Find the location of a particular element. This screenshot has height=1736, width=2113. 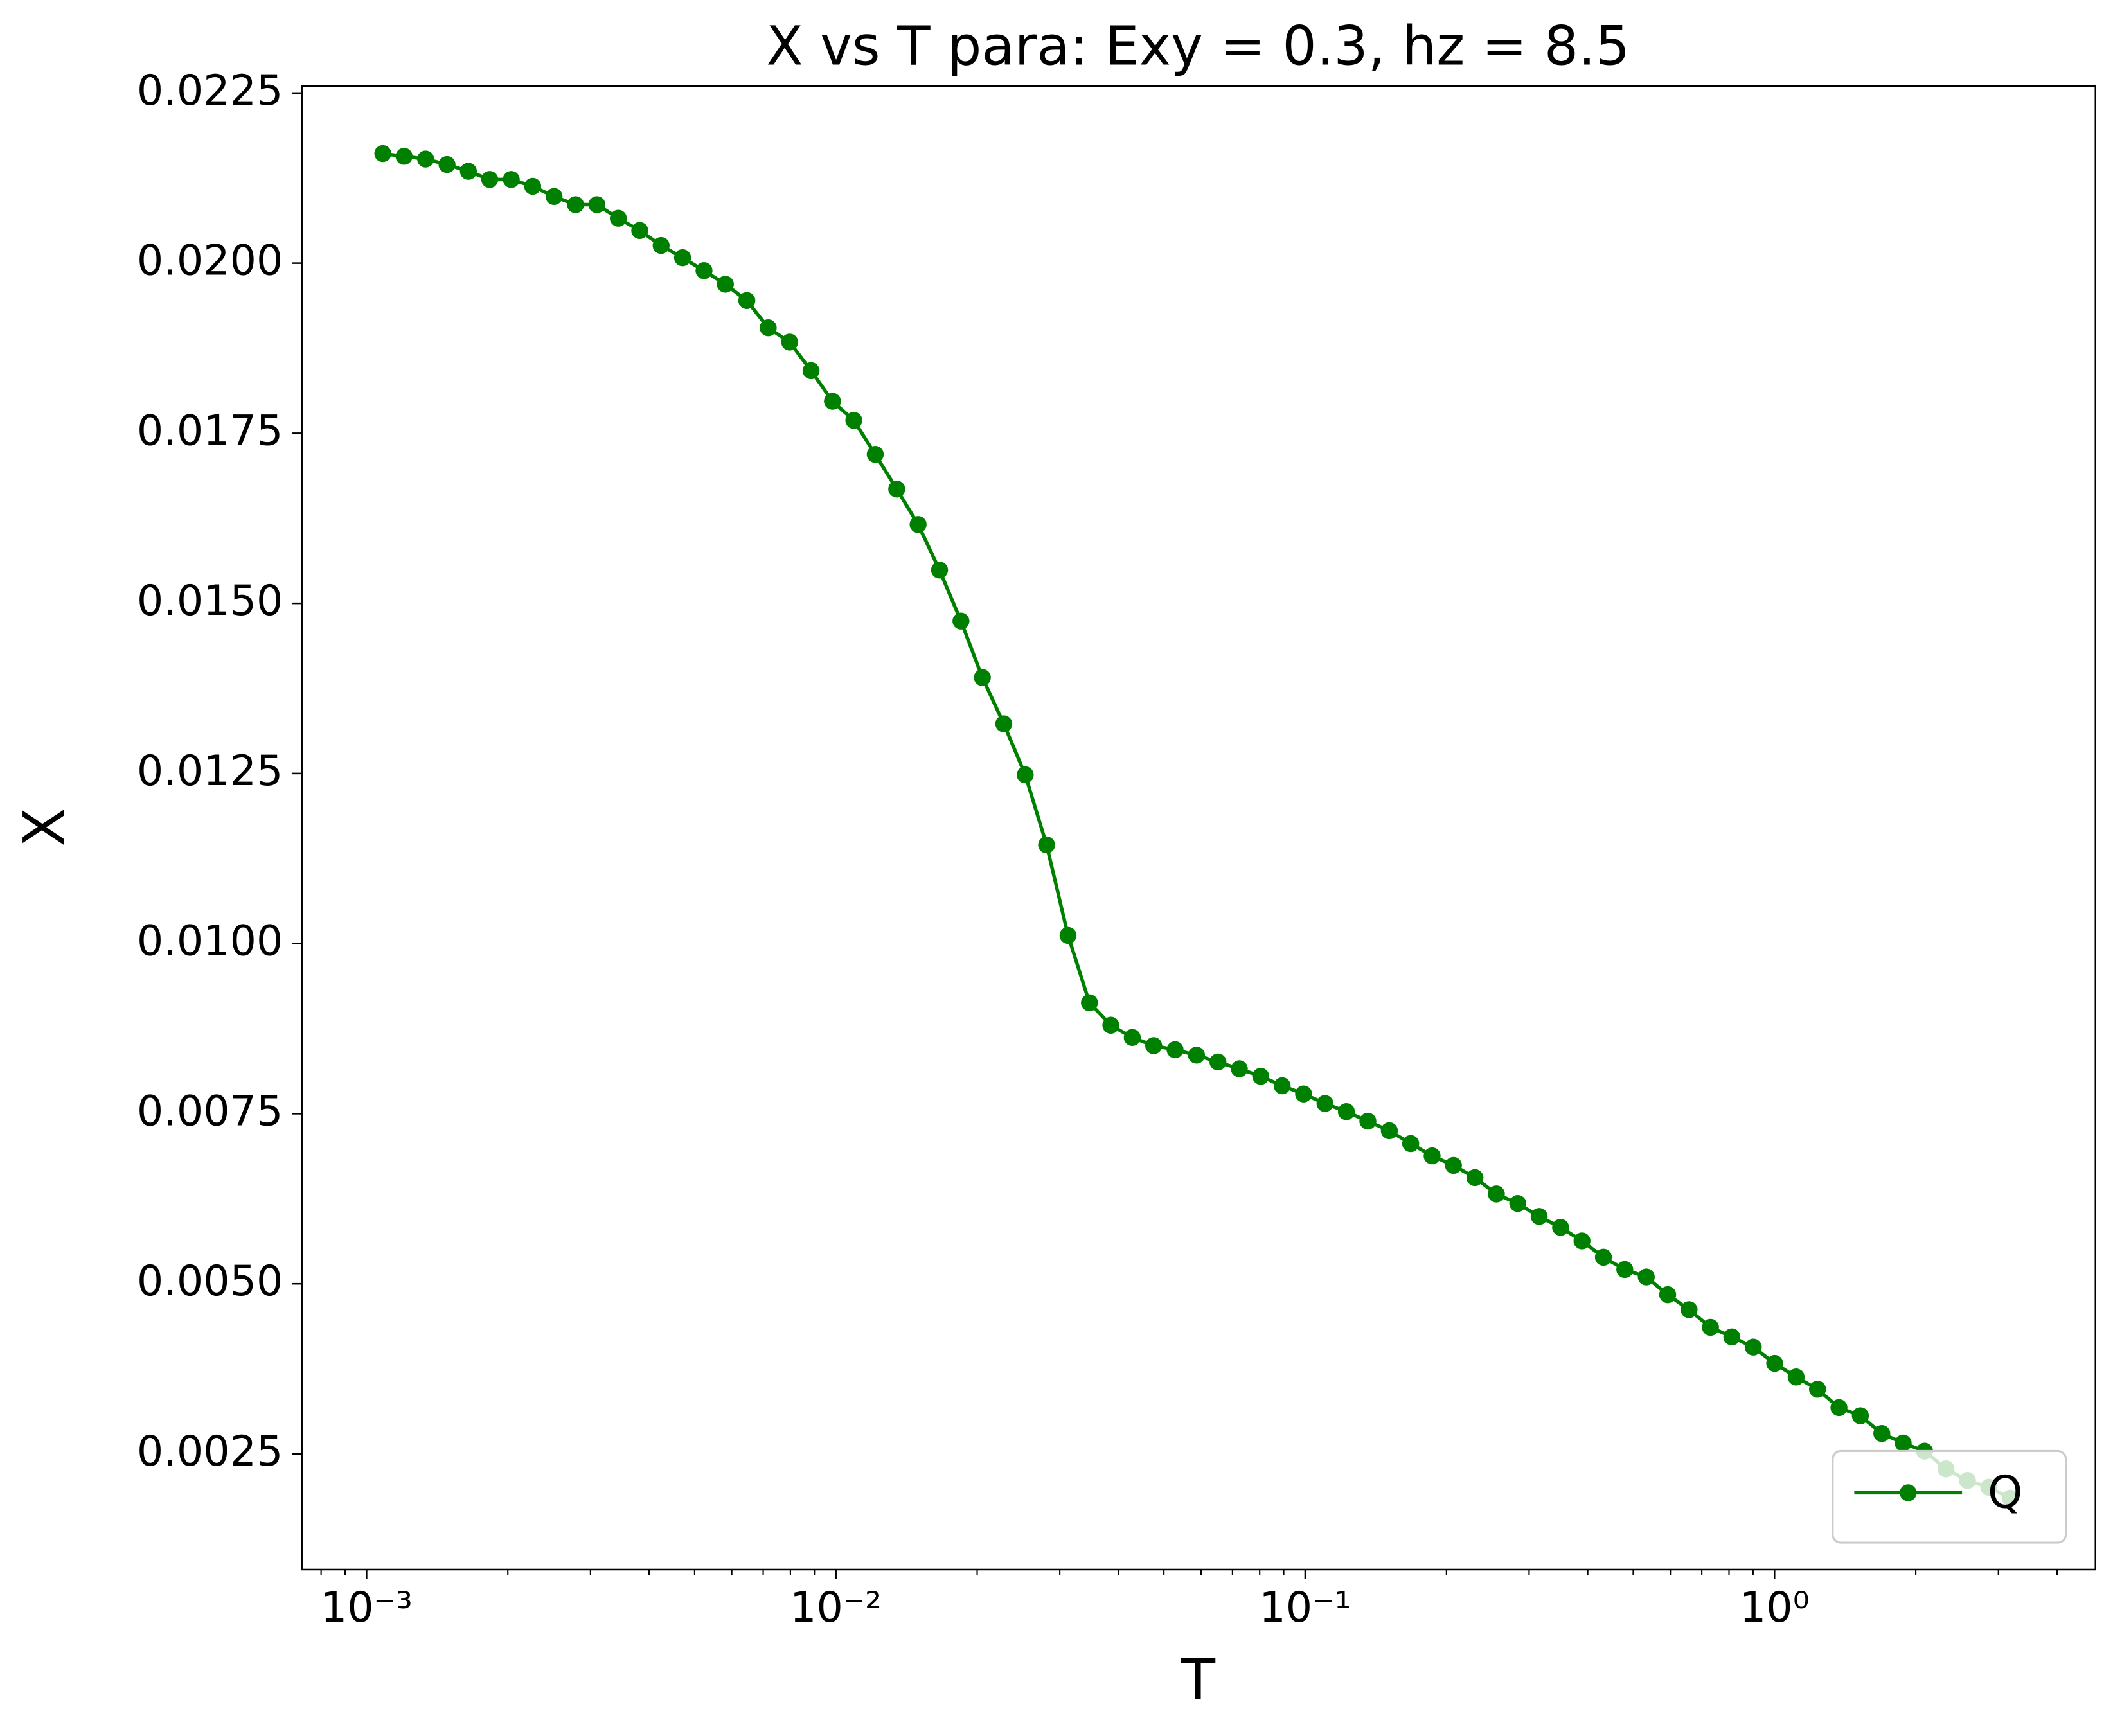

x-tick-label: 10⁻² is located at coordinates (836, 1608).